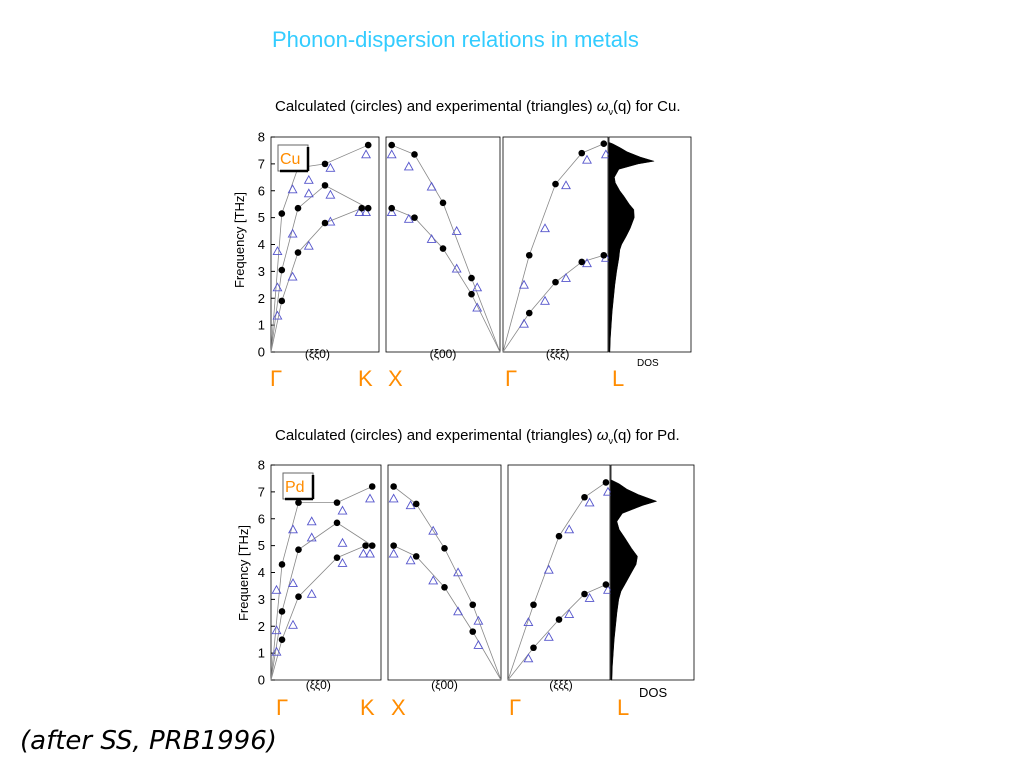  Describe the element at coordinates (634, 580) in the screenshot. I see `pd-dos-curve` at that location.